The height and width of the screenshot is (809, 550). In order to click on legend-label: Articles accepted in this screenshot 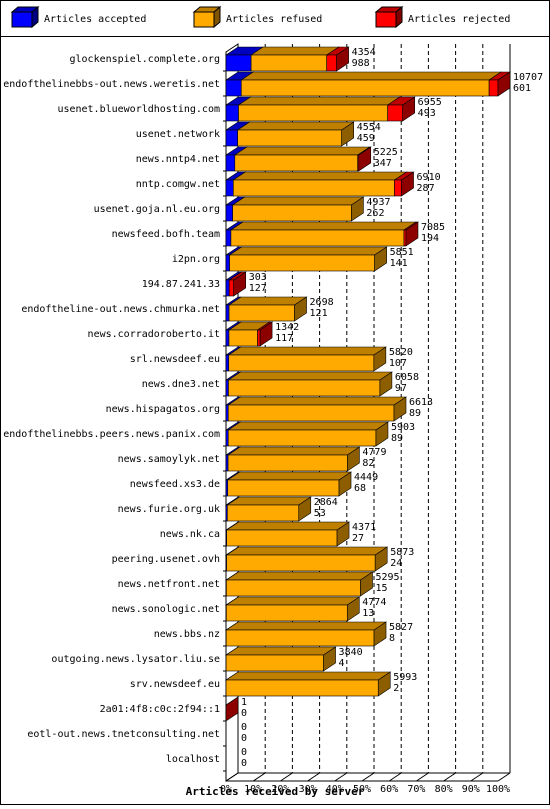, I will do `click(95, 19)`.